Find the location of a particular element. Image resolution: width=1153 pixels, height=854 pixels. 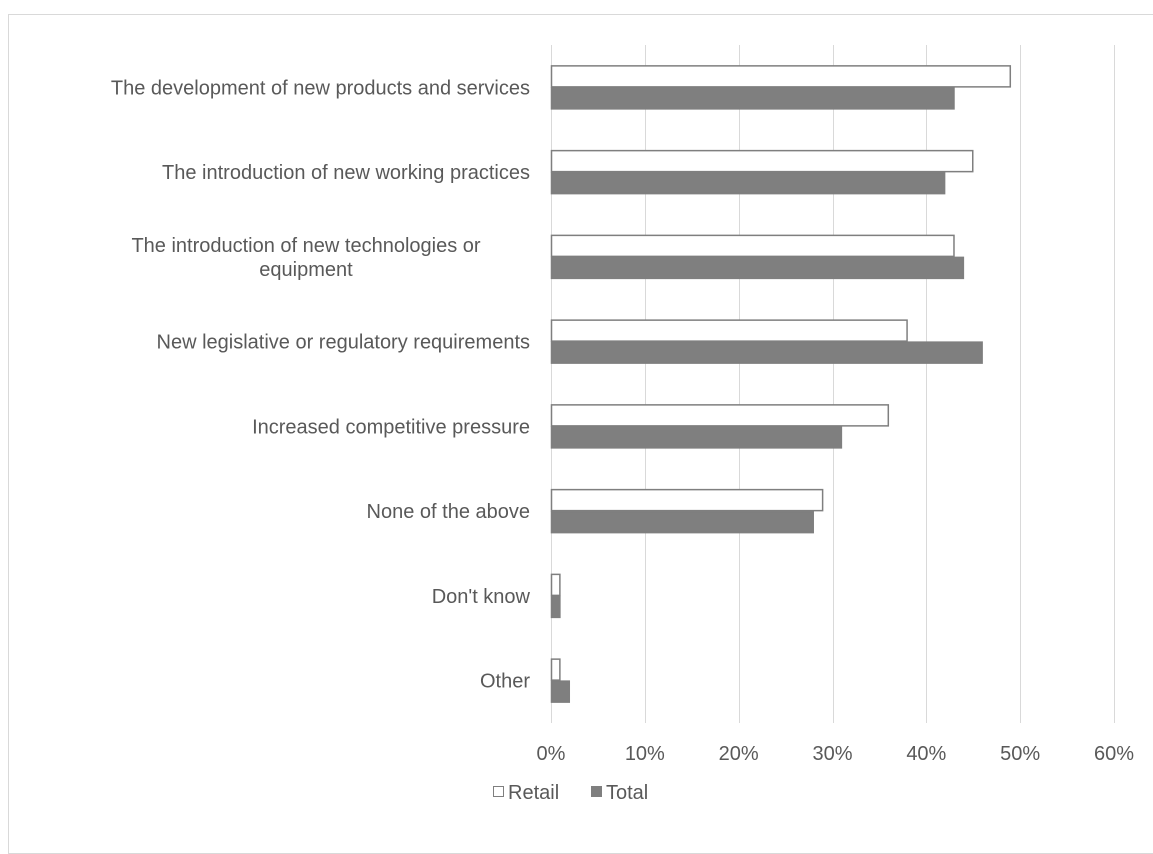

x-tick-label: 0% is located at coordinates (551, 754).